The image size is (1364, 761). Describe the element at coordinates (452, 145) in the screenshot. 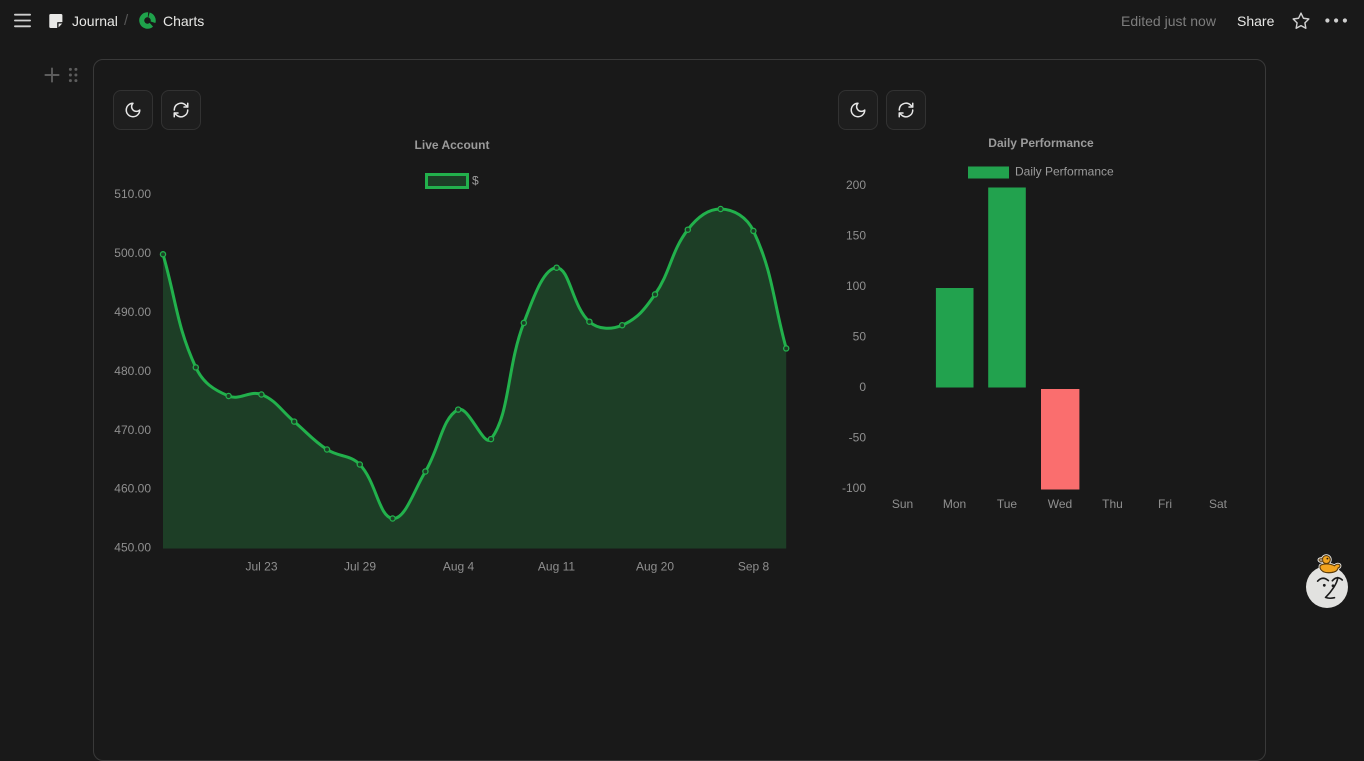

I see `svg-text: Live Account` at that location.